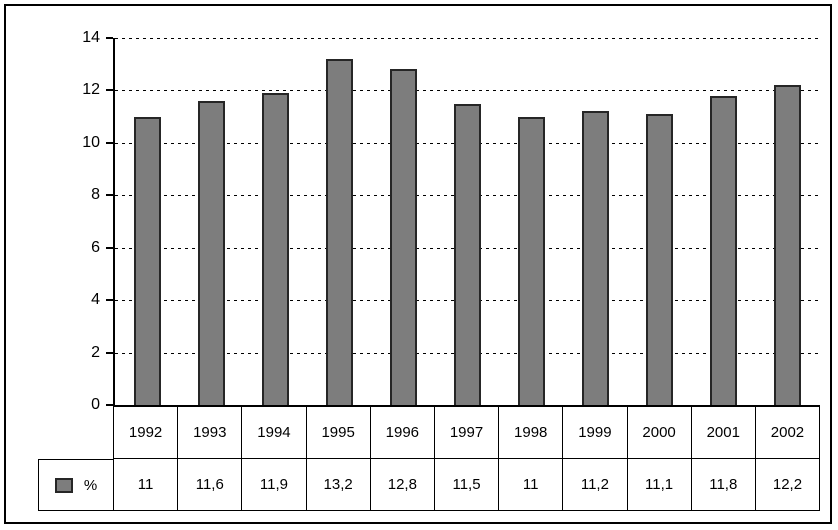  I want to click on year-cell-1993: 1993, so click(210, 432).